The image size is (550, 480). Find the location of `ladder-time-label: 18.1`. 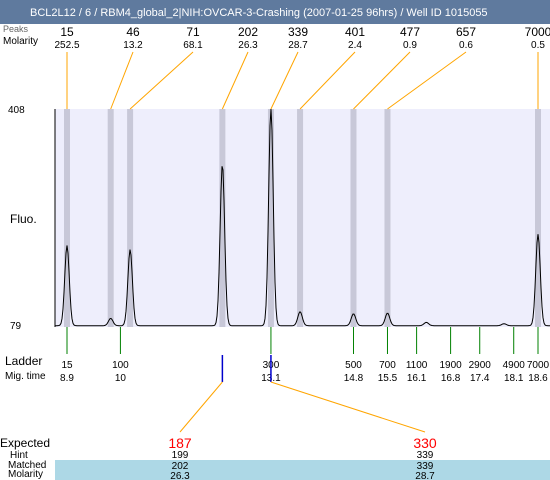

ladder-time-label: 18.1 is located at coordinates (514, 378).